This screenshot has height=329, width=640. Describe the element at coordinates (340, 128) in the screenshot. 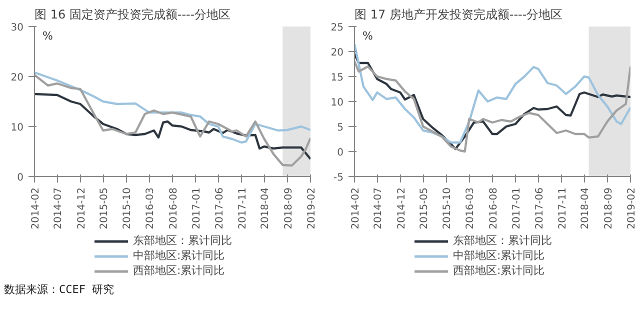

I see `y-tick-label: 5` at that location.